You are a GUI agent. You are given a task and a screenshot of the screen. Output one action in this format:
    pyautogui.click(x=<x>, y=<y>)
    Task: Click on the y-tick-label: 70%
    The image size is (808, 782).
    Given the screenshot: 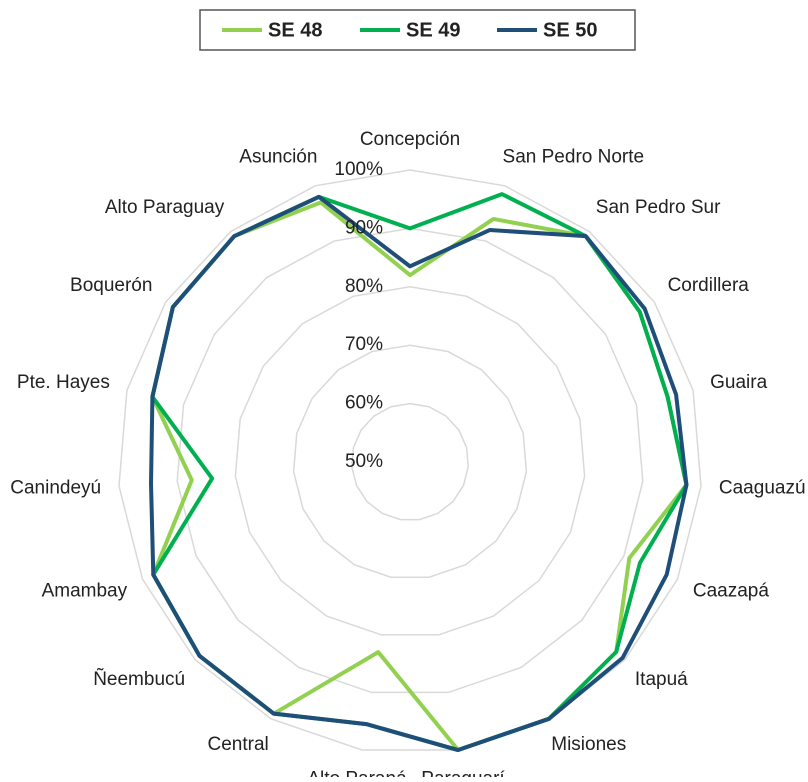 What is the action you would take?
    pyautogui.click(x=364, y=344)
    